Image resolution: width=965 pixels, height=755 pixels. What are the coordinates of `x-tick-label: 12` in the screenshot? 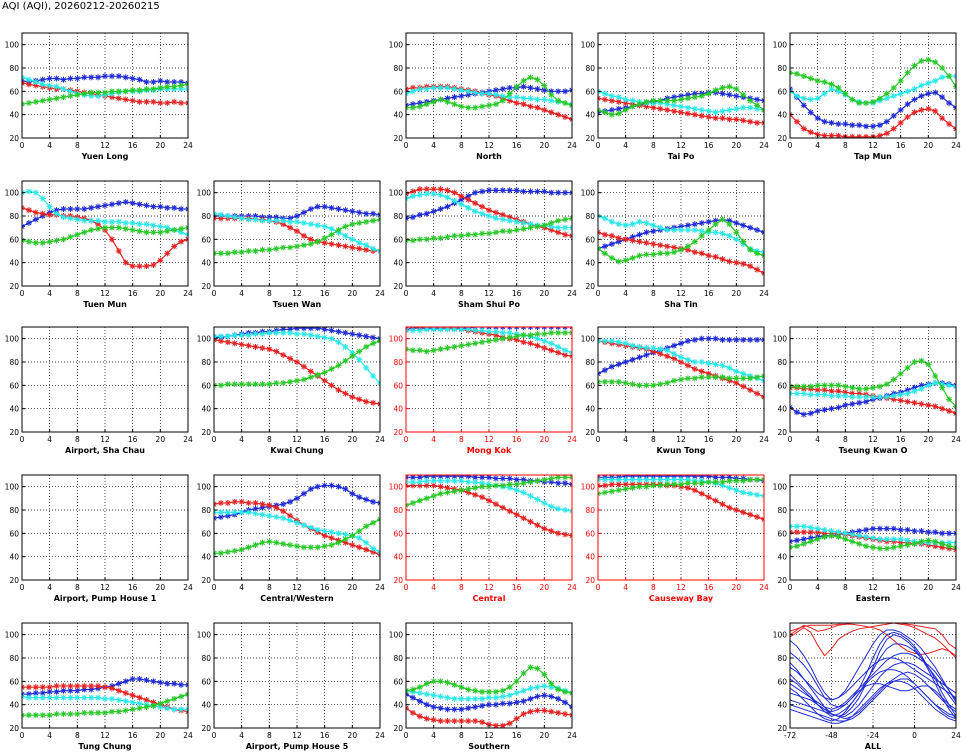 It's located at (105, 587).